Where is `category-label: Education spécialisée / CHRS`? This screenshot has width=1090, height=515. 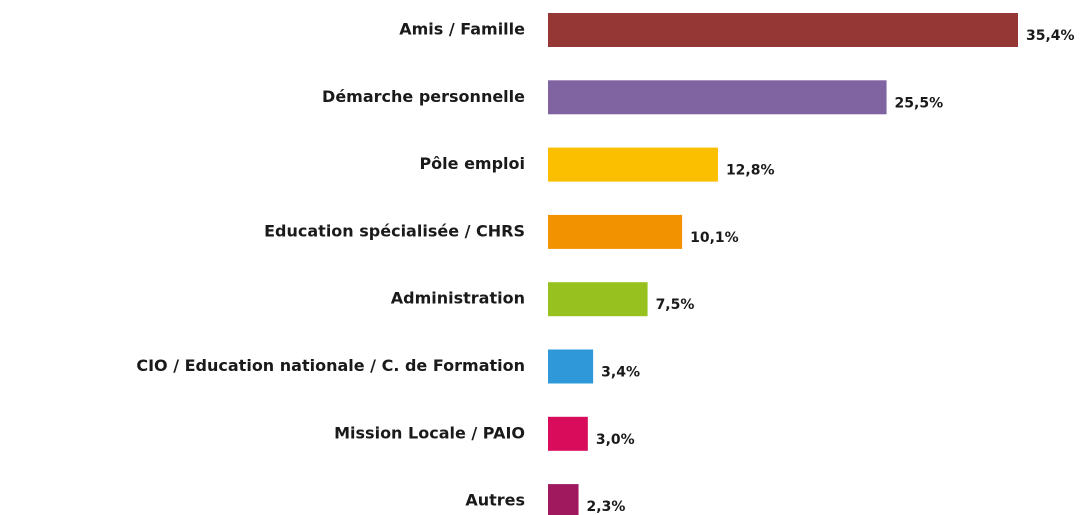 category-label: Education spécialisée / CHRS is located at coordinates (394, 230).